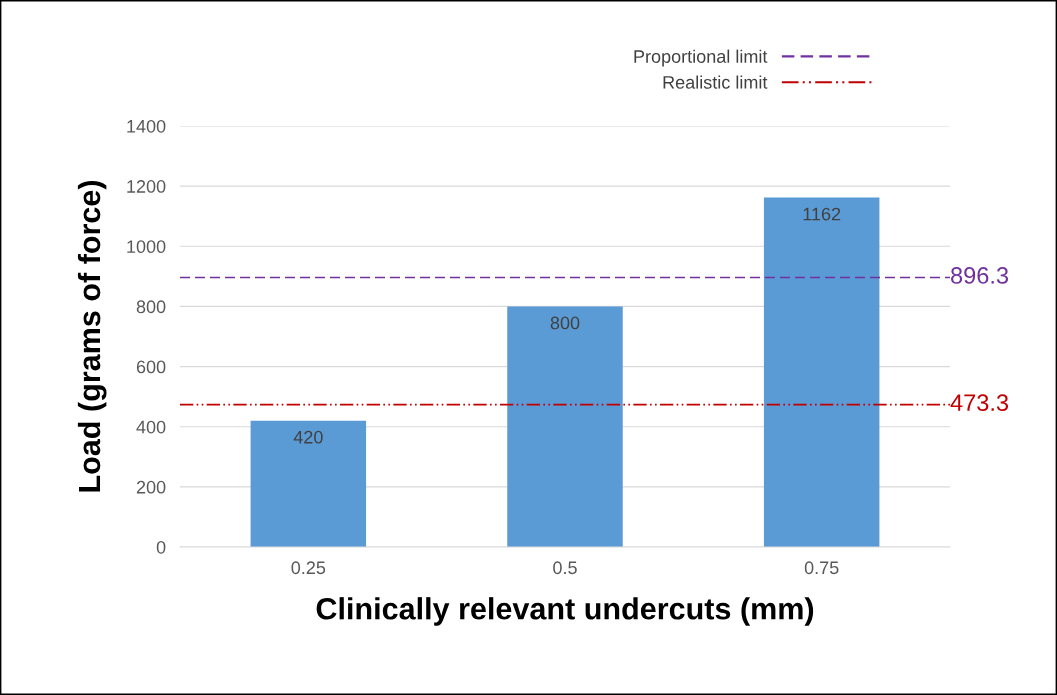 The width and height of the screenshot is (1057, 695). Describe the element at coordinates (146, 186) in the screenshot. I see `y-tick-label: 1200` at that location.